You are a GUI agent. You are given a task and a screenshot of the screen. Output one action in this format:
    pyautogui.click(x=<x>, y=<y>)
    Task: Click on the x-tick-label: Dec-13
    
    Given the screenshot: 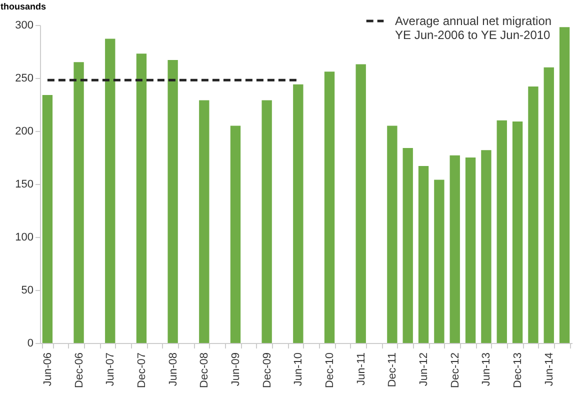 What is the action you would take?
    pyautogui.click(x=518, y=370)
    